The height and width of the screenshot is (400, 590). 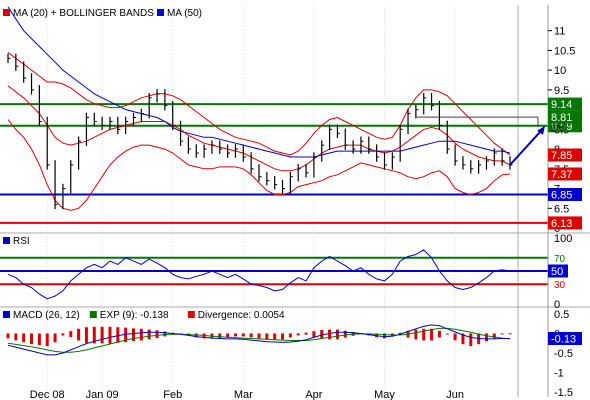 I want to click on price-tick-label: 10.5, so click(x=564, y=51).